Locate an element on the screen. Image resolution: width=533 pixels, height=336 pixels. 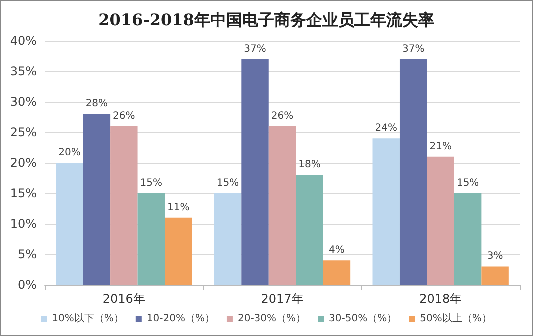
y-tick-label: 15% is located at coordinates (23, 193).